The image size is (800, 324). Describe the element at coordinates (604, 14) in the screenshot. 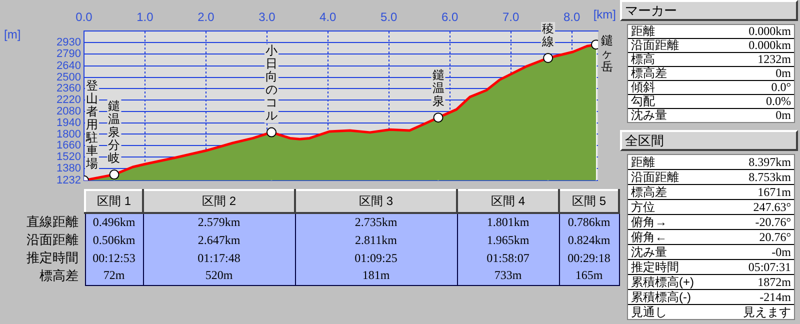

I see `x-axis-title: [km]` at that location.